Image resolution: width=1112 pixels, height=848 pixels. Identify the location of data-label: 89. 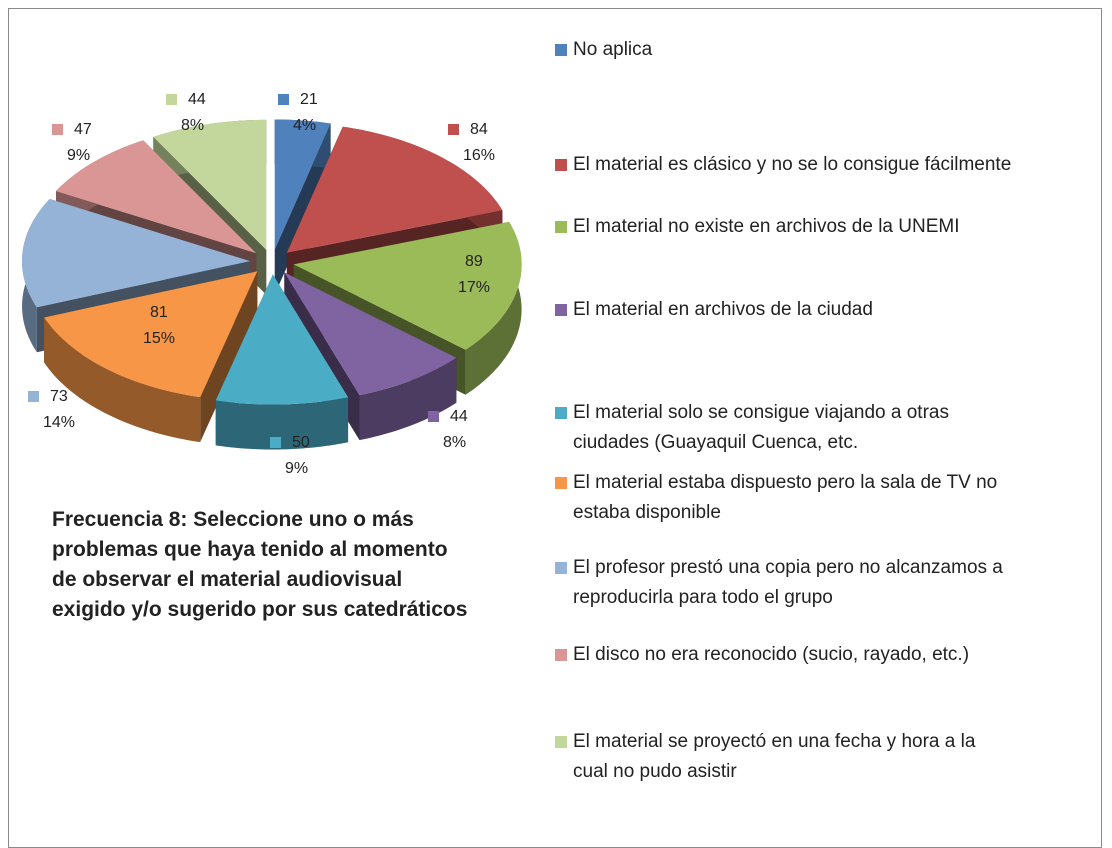
(474, 261).